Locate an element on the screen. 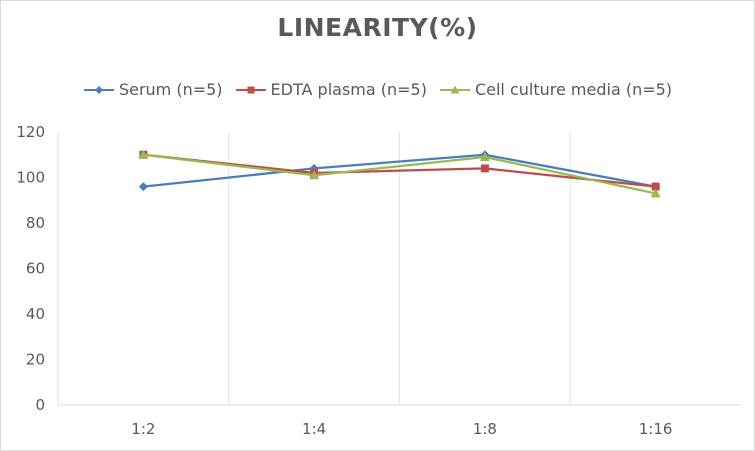  y-tick-label: 0 is located at coordinates (40, 405).